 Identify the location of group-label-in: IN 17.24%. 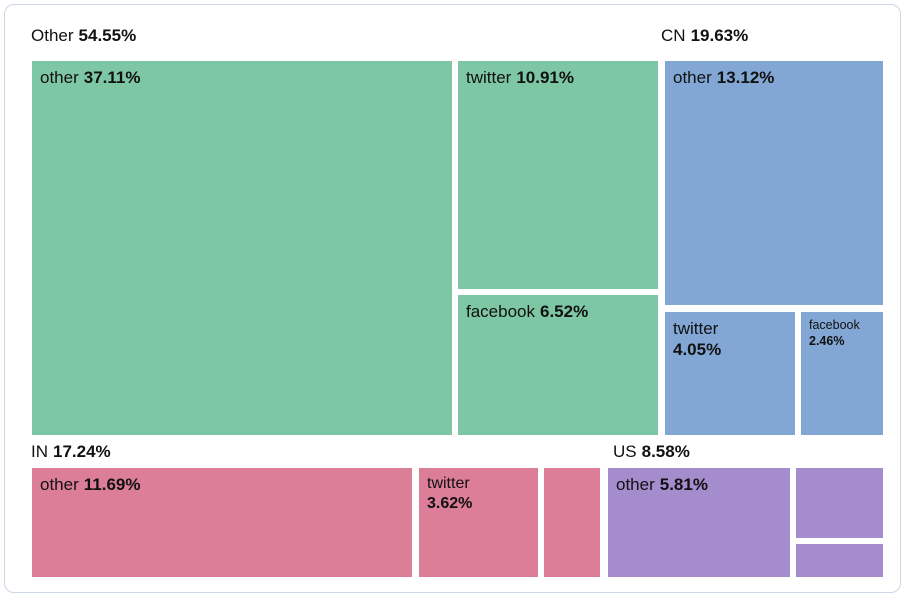
(71, 452).